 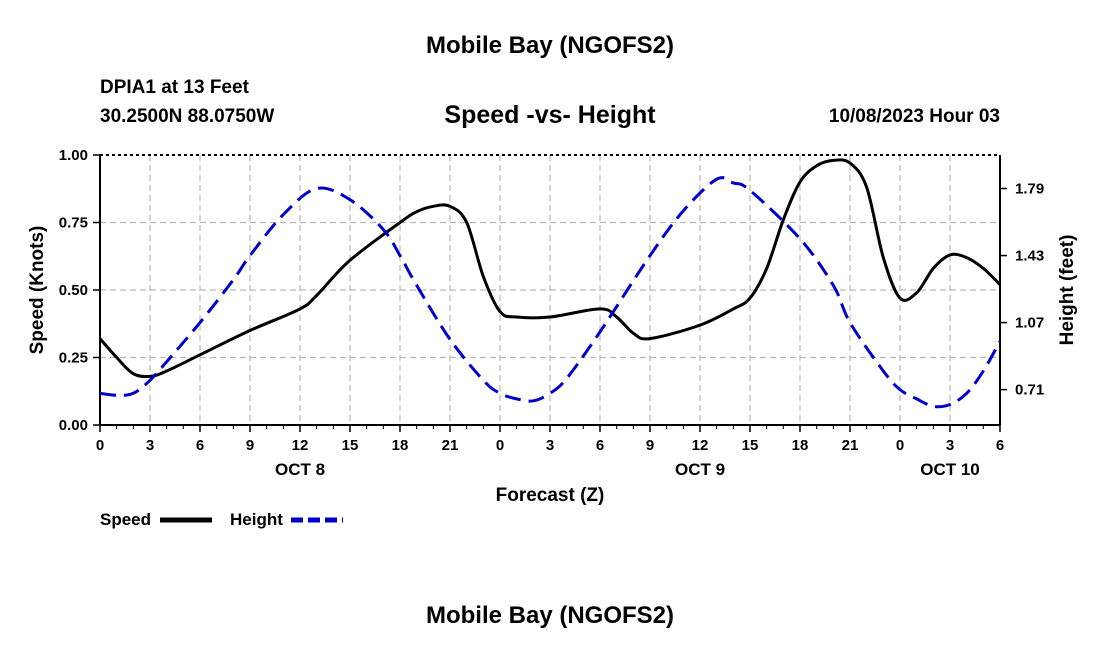 I want to click on legend-height-label: Height, so click(x=256, y=519).